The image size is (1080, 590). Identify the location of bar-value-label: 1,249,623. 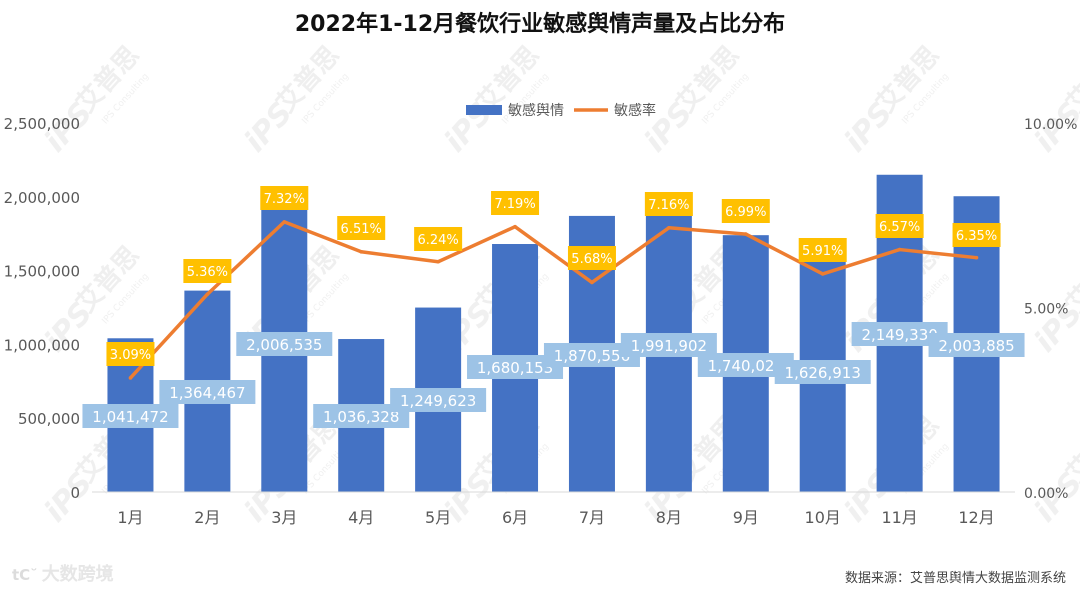
(438, 400).